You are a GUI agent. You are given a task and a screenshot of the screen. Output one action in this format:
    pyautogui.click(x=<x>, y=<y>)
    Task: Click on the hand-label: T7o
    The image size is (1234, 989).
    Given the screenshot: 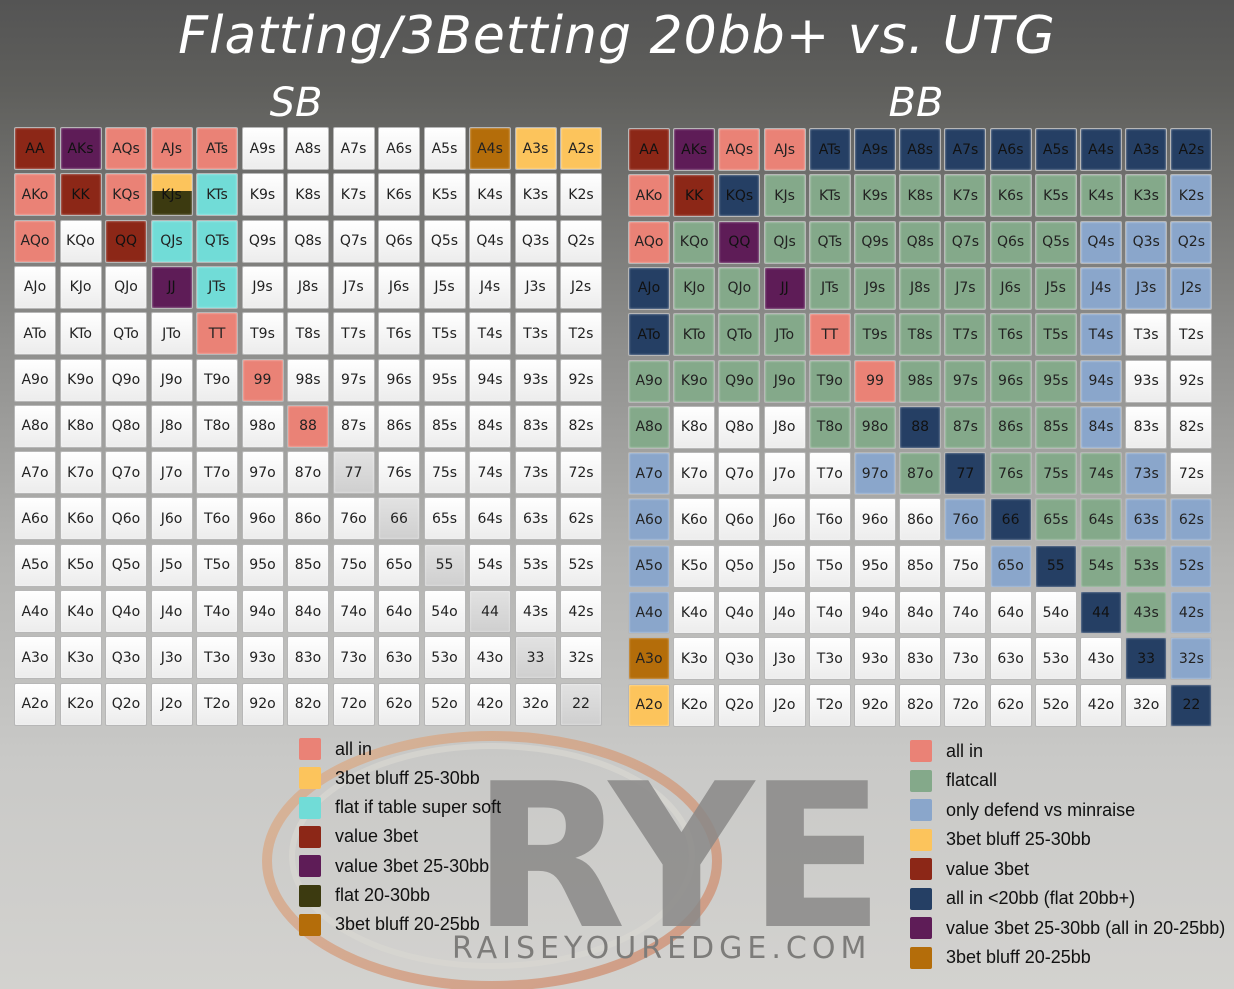 What is the action you would take?
    pyautogui.click(x=829, y=473)
    